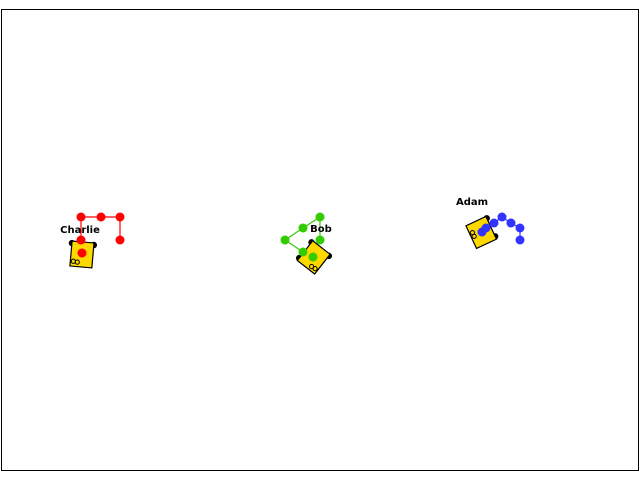 This screenshot has width=640, height=480. What do you see at coordinates (92, 240) in the screenshot?
I see `agent-charlie: Charlie` at bounding box center [92, 240].